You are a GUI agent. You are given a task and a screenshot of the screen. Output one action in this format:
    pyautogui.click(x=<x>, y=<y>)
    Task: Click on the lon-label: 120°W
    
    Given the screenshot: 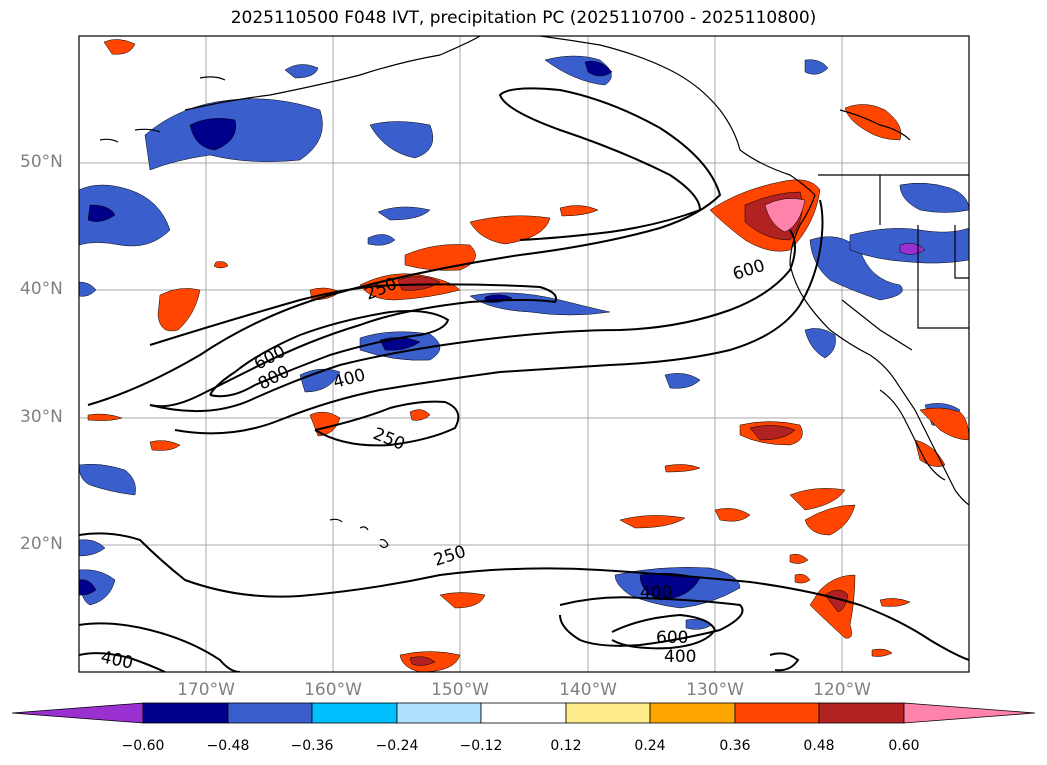 What is the action you would take?
    pyautogui.click(x=842, y=690)
    